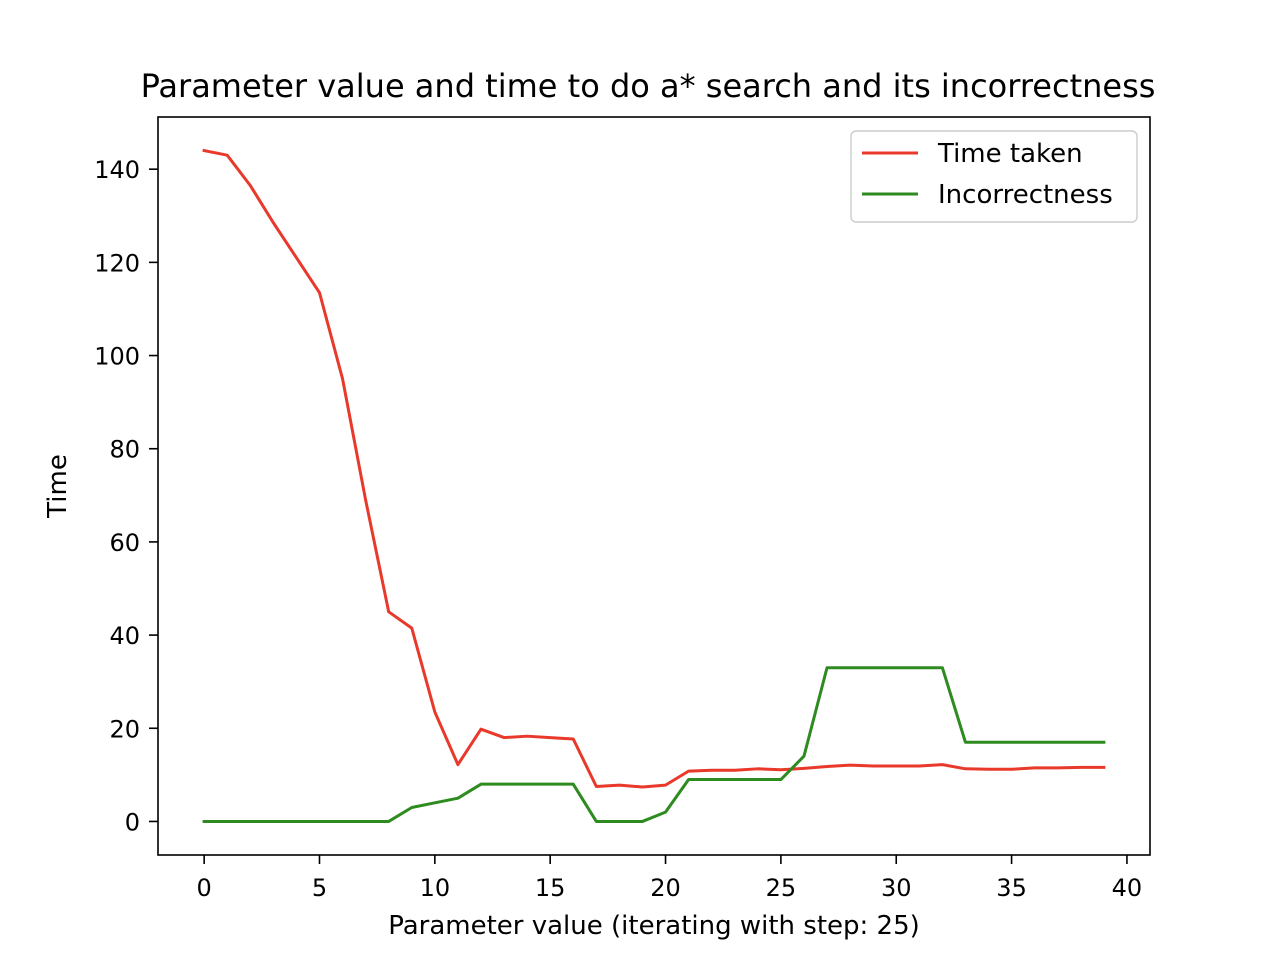  What do you see at coordinates (117, 170) in the screenshot?
I see `y-tick-label: 140` at bounding box center [117, 170].